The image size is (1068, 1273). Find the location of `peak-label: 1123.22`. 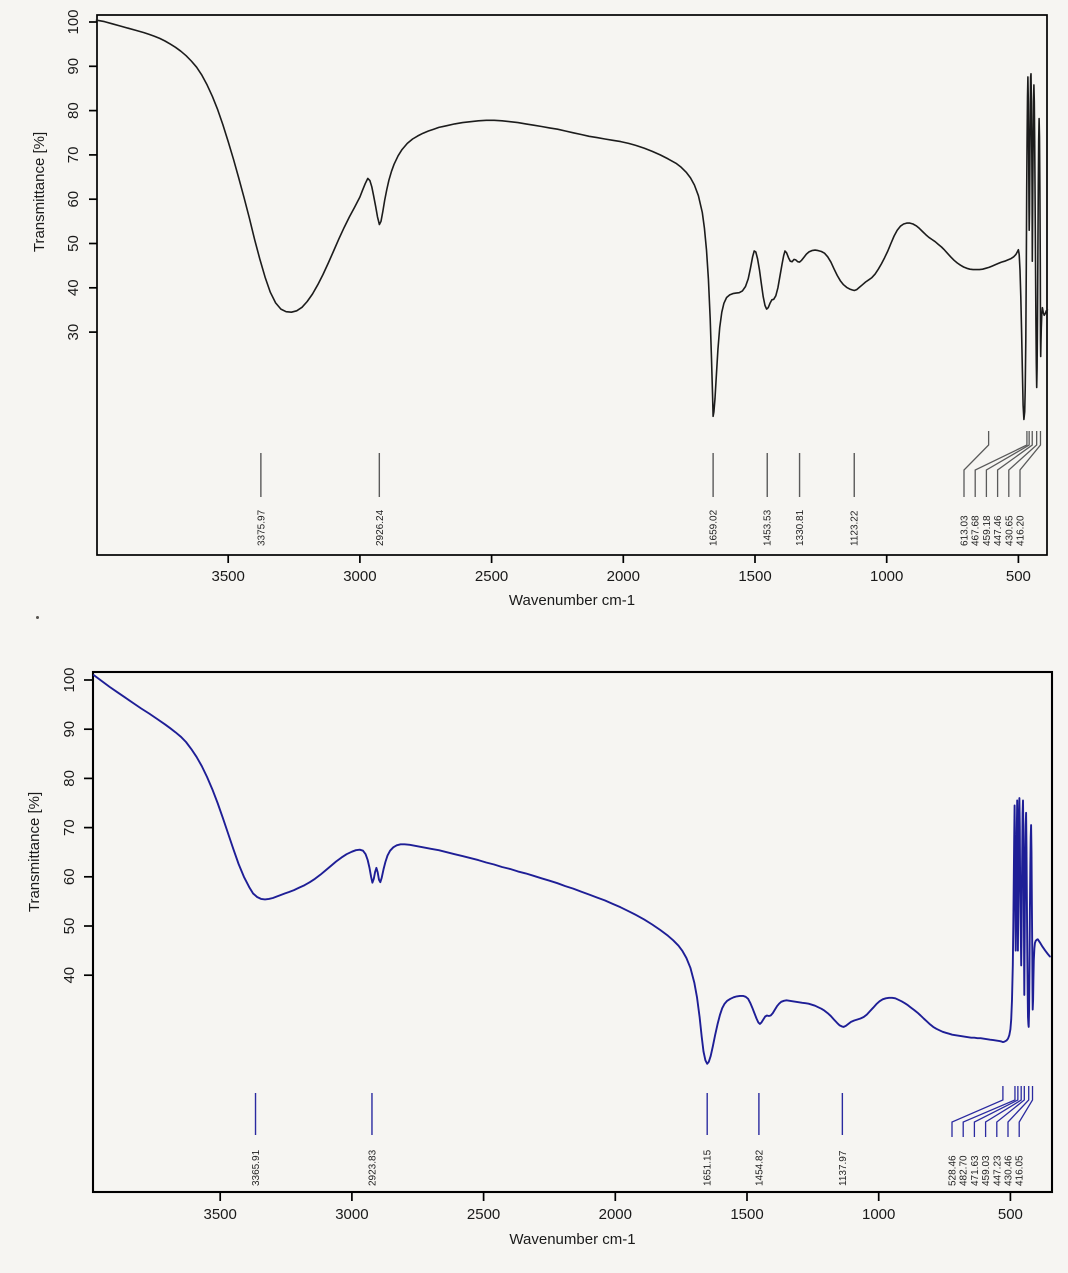

peak-label: 1123.22 is located at coordinates (855, 528).